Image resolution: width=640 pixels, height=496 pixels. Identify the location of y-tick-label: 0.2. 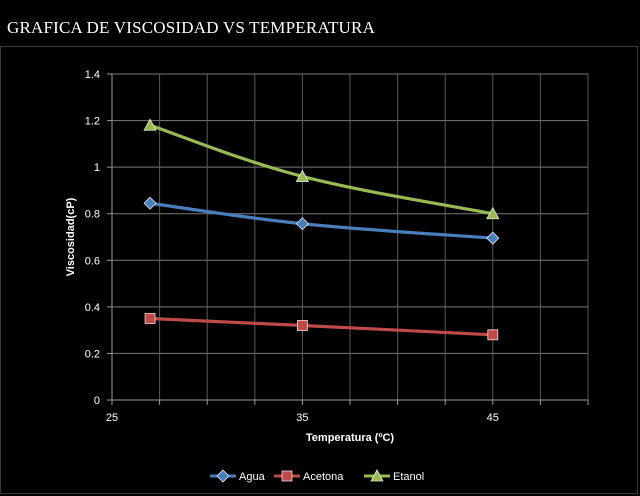
(92, 354).